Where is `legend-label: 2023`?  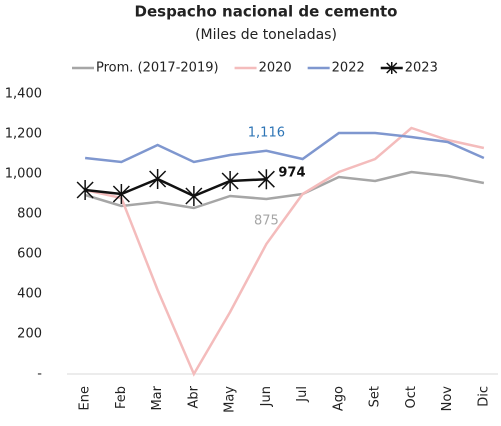
legend-label: 2023 is located at coordinates (421, 68).